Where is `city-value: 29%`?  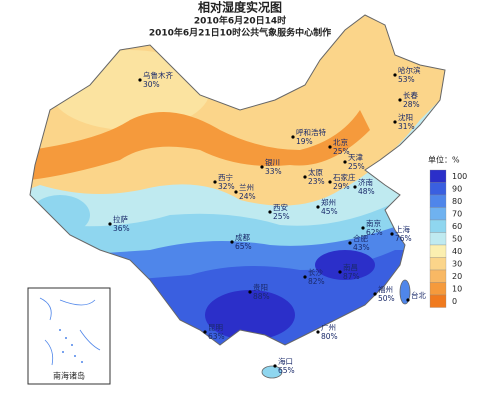 city-value: 29% is located at coordinates (341, 186).